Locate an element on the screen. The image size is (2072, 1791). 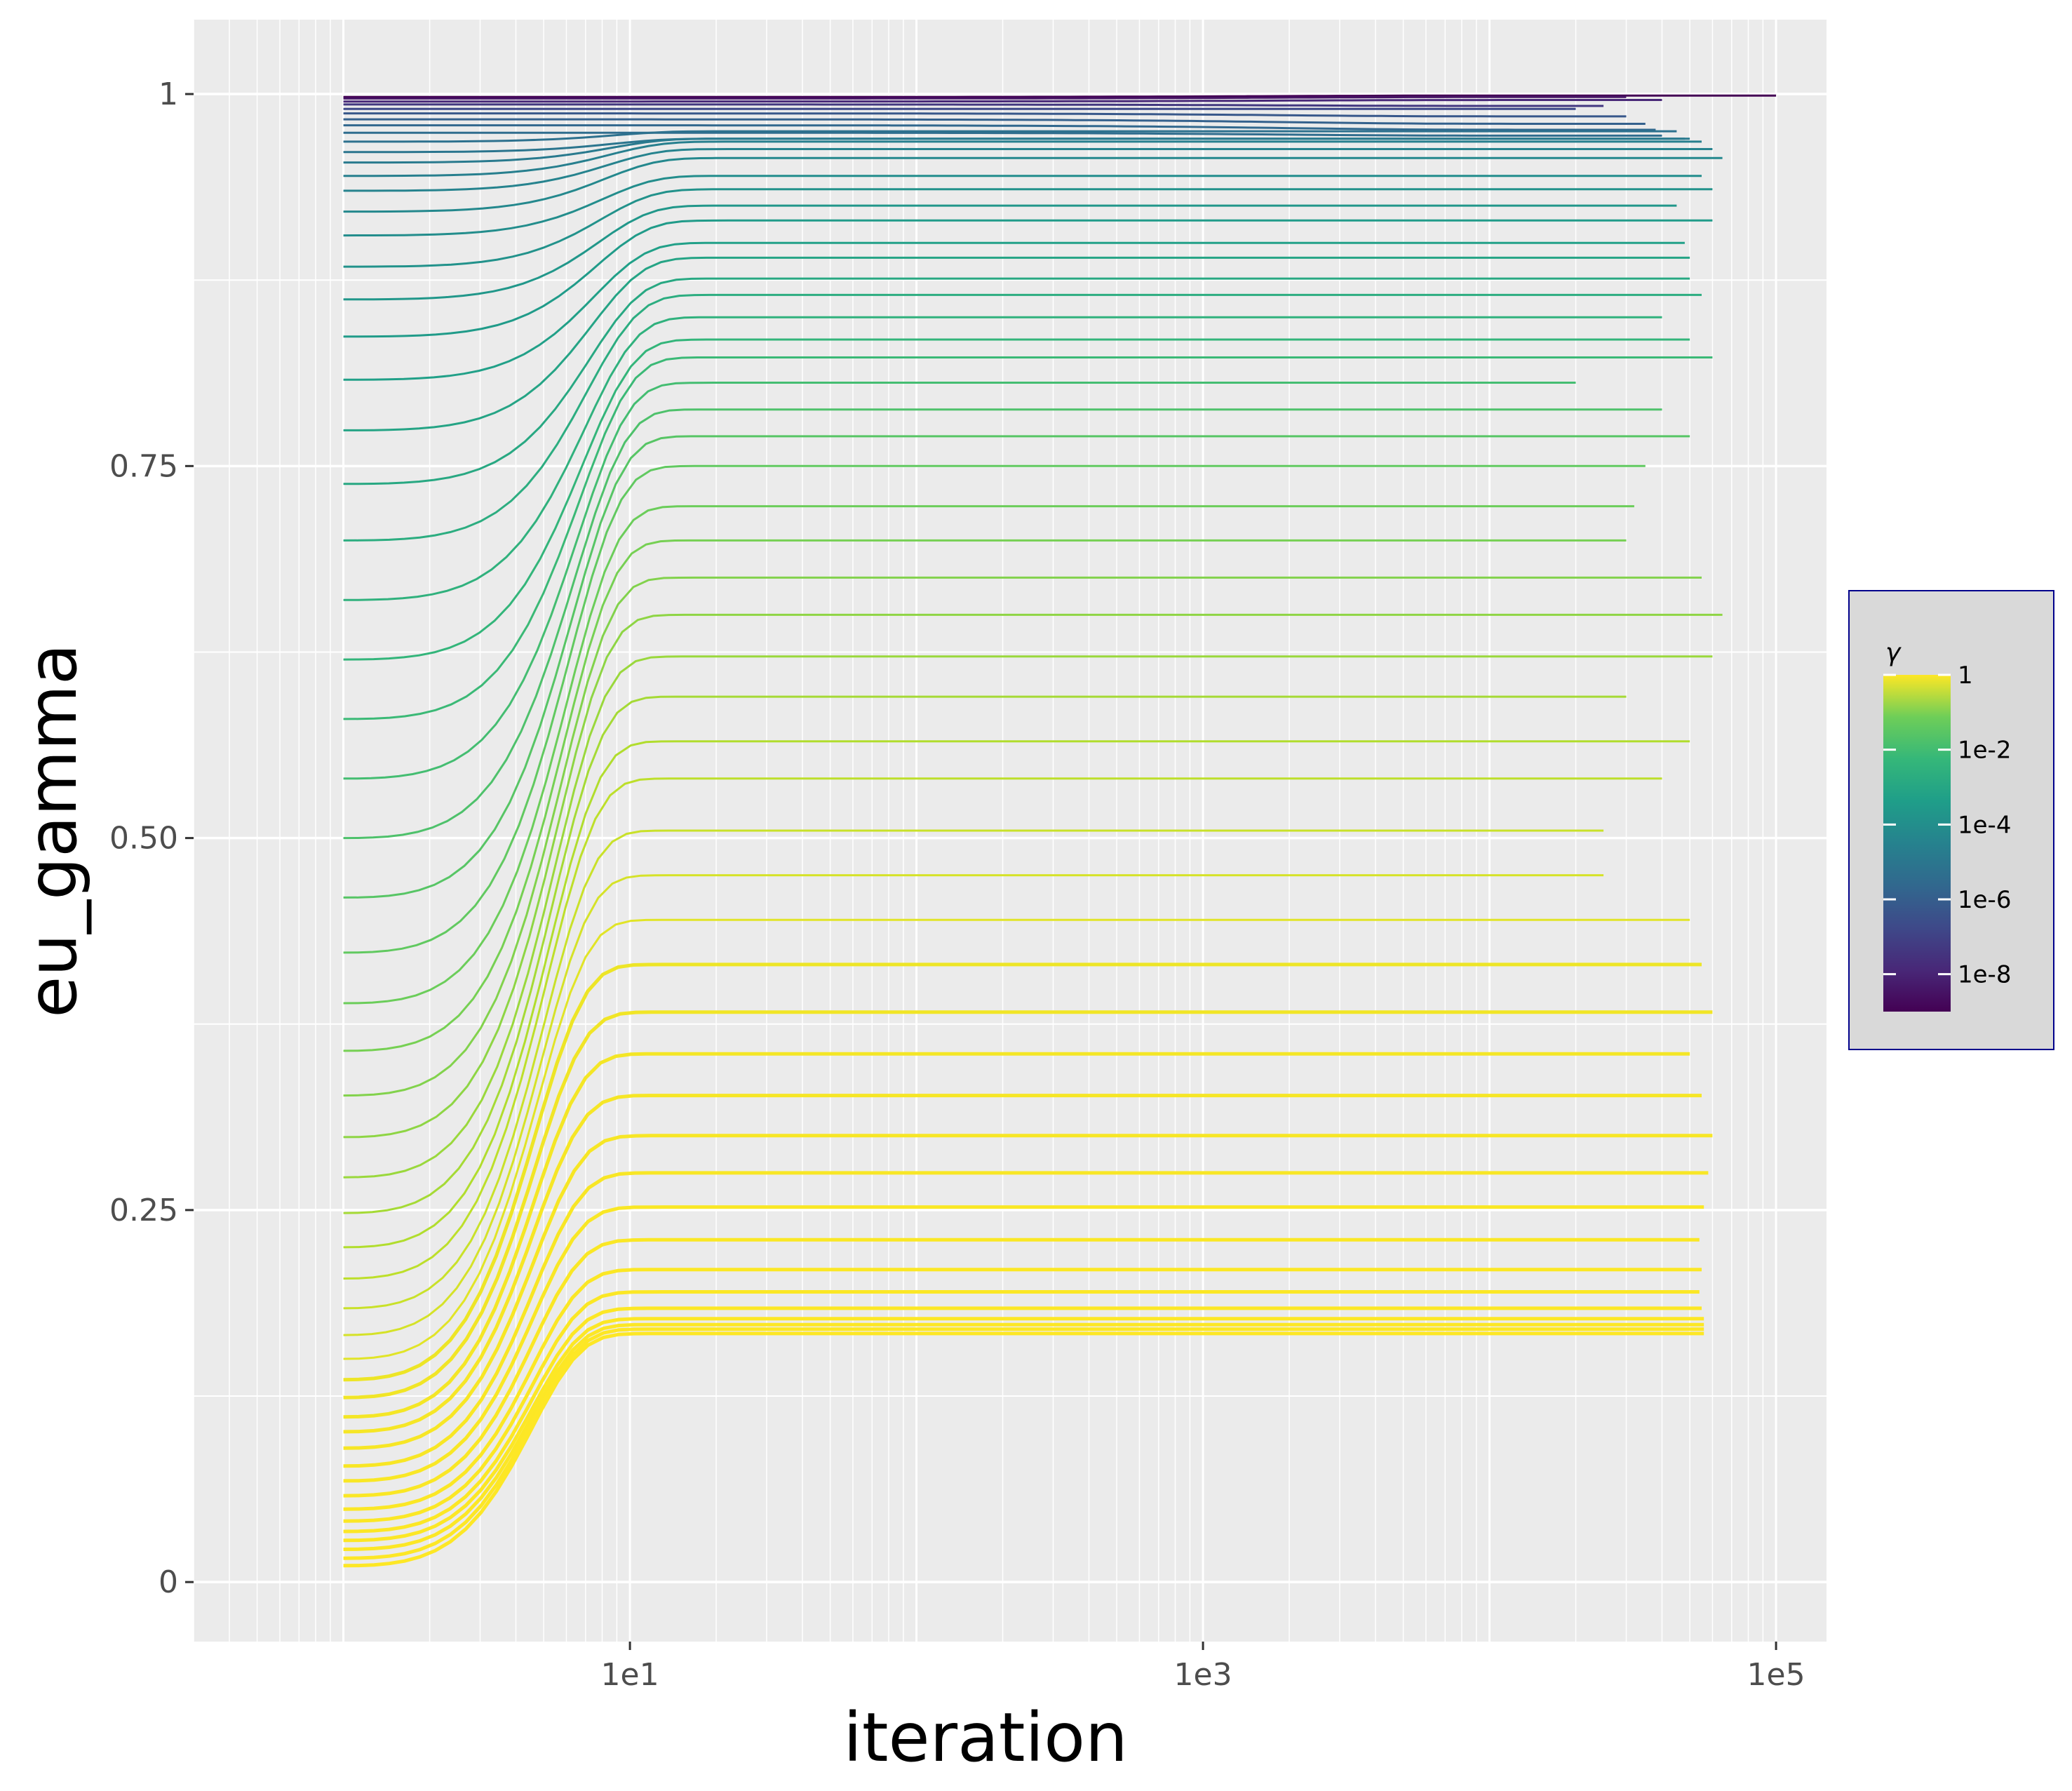
y-tick-labels: 0 0.25 0.50 0.75 1 is located at coordinates (143, 838).